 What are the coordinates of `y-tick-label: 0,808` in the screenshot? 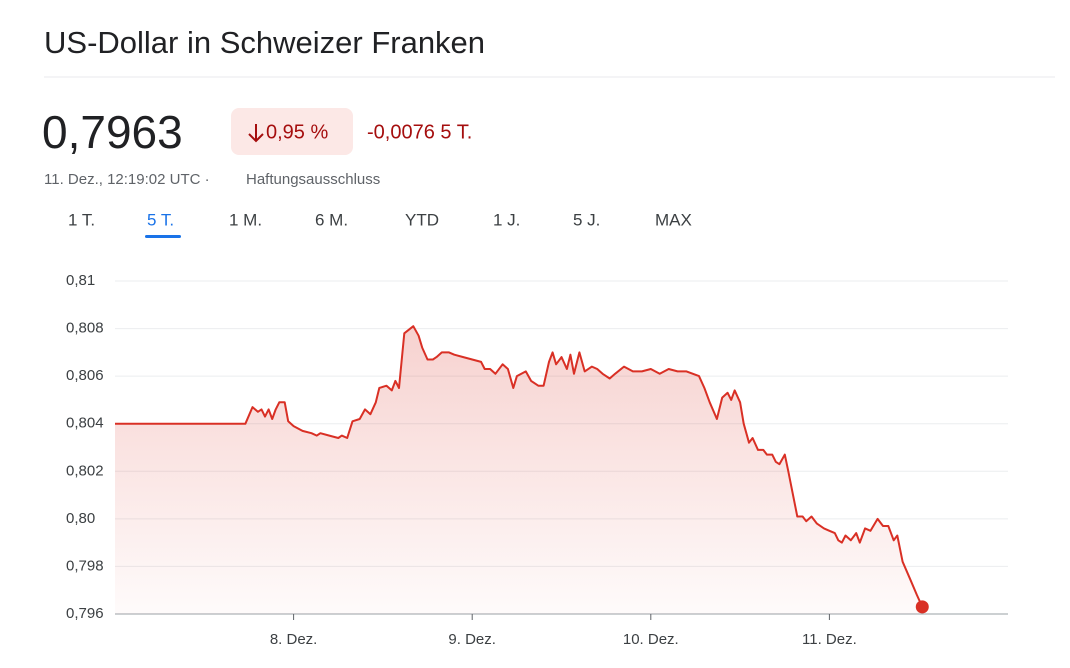 It's located at (85, 328).